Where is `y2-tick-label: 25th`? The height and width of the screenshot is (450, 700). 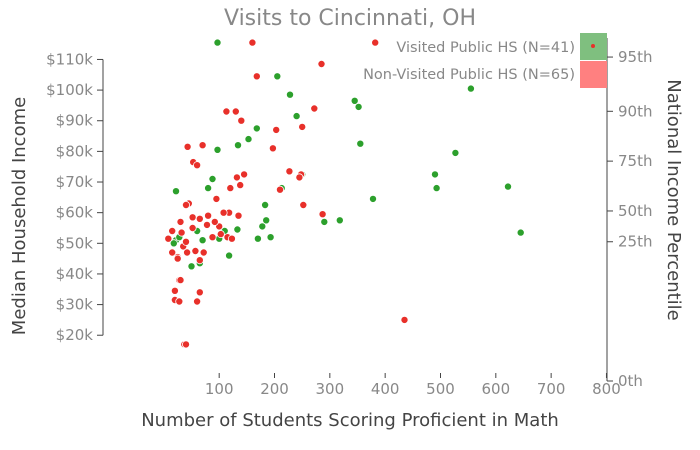
y2-tick-label: 25th is located at coordinates (635, 242).